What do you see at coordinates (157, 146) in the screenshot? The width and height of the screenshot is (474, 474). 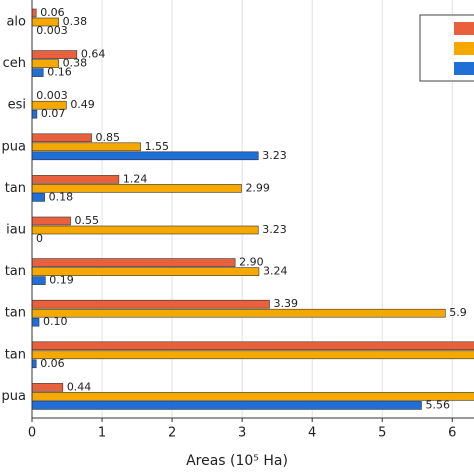 I see `data-label: 1.55` at bounding box center [157, 146].